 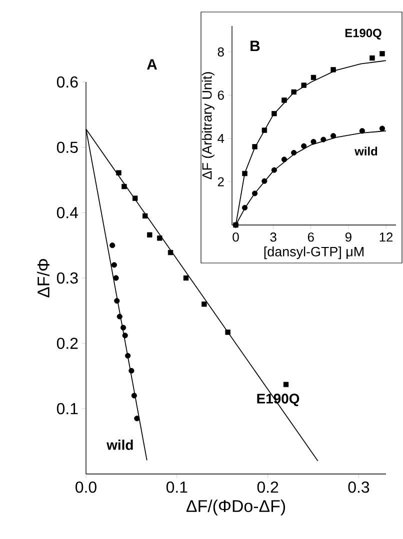 What do you see at coordinates (314, 253) in the screenshot?
I see `x-axis-title: [dansyl-GTP] μM` at bounding box center [314, 253].